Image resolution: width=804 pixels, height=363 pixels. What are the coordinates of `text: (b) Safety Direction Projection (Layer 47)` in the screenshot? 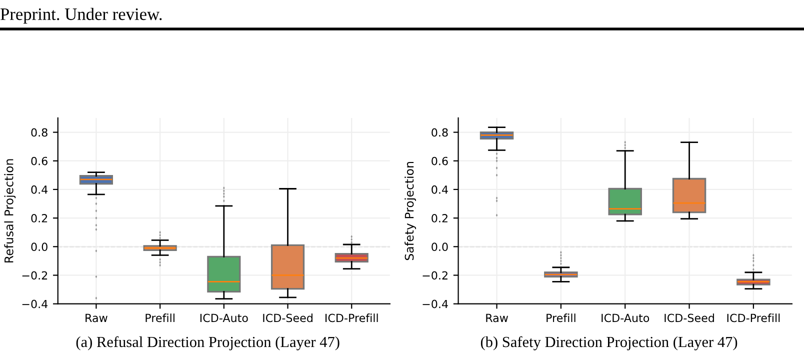 It's located at (609, 343).